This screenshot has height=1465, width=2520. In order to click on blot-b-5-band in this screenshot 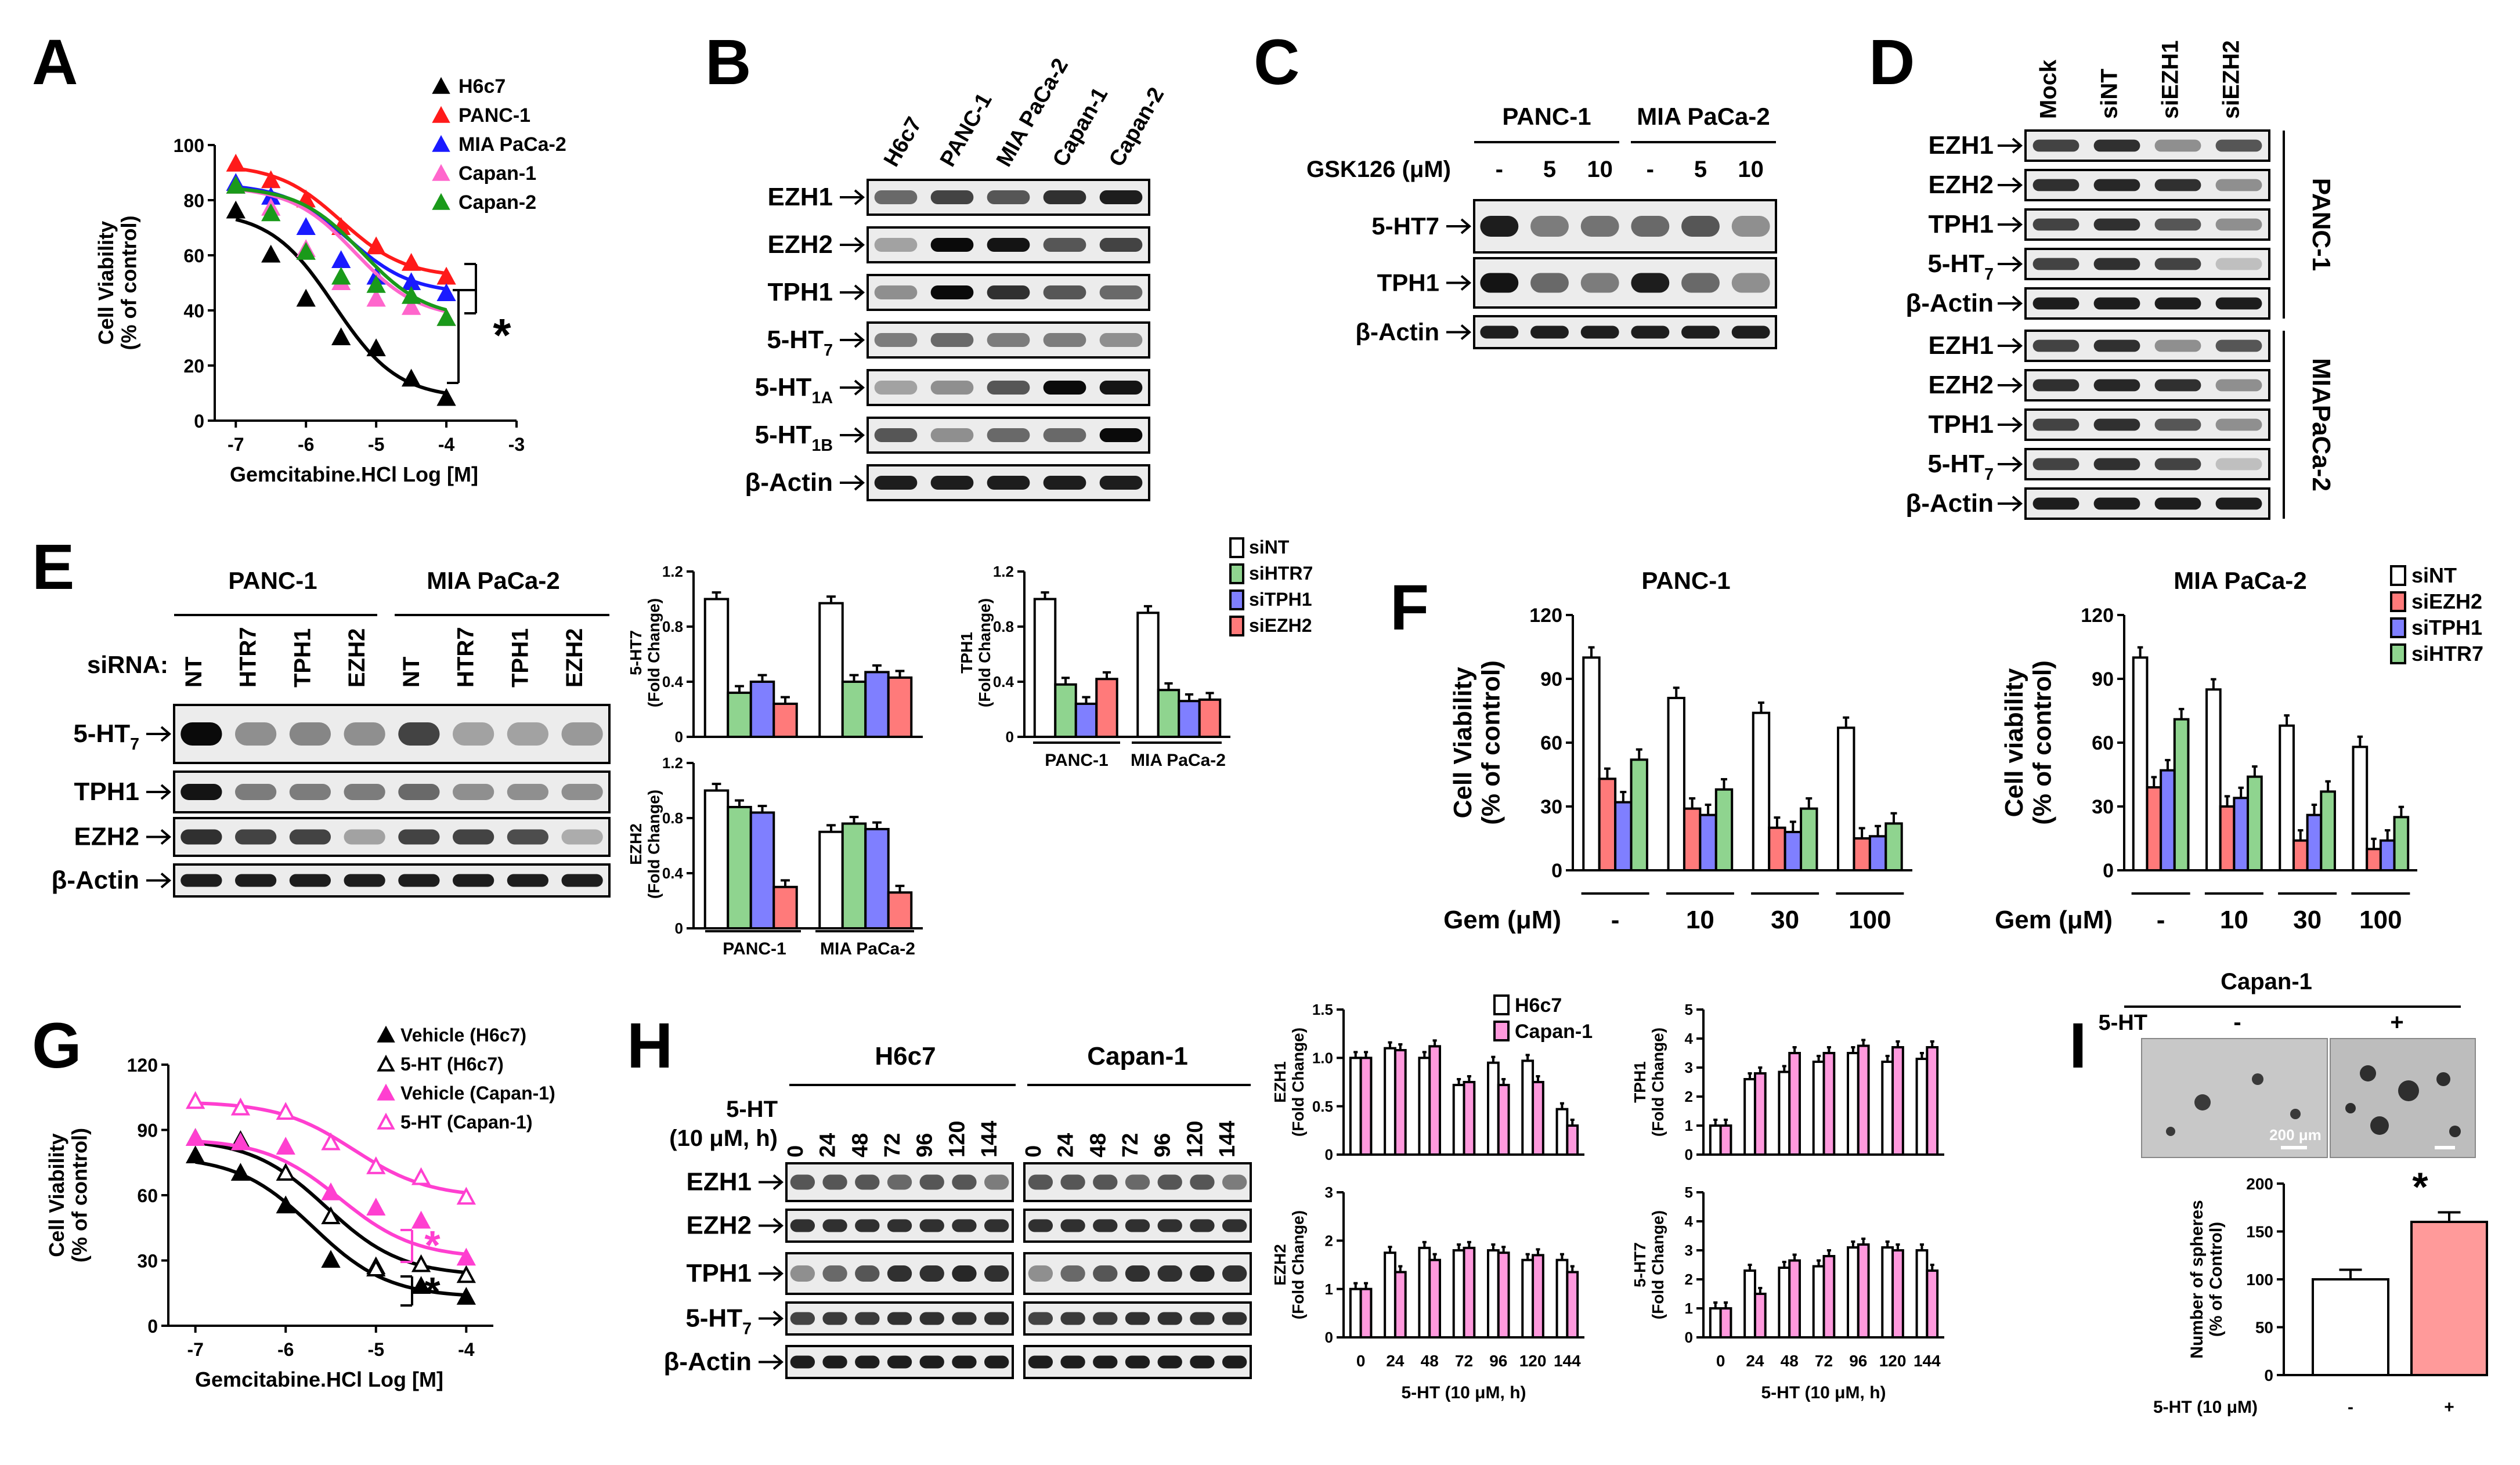, I will do `click(1064, 435)`.